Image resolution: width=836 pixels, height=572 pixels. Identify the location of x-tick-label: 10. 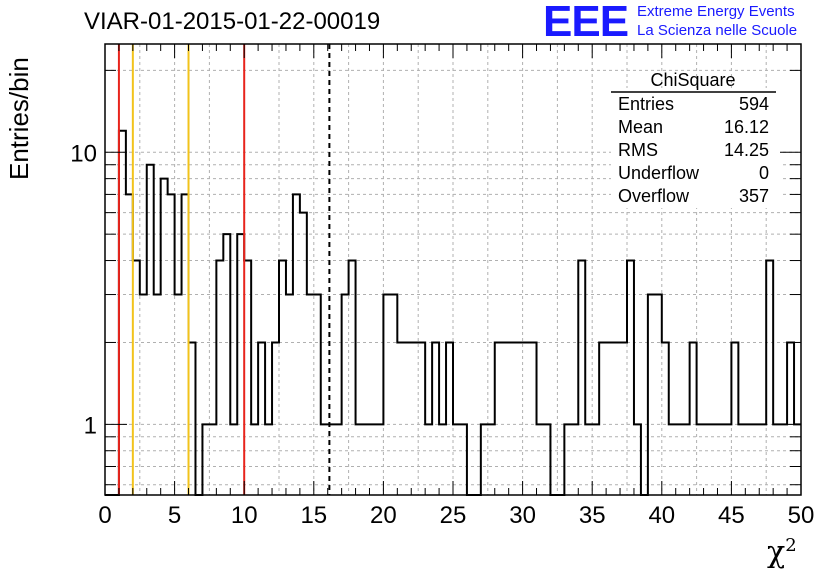
(244, 515).